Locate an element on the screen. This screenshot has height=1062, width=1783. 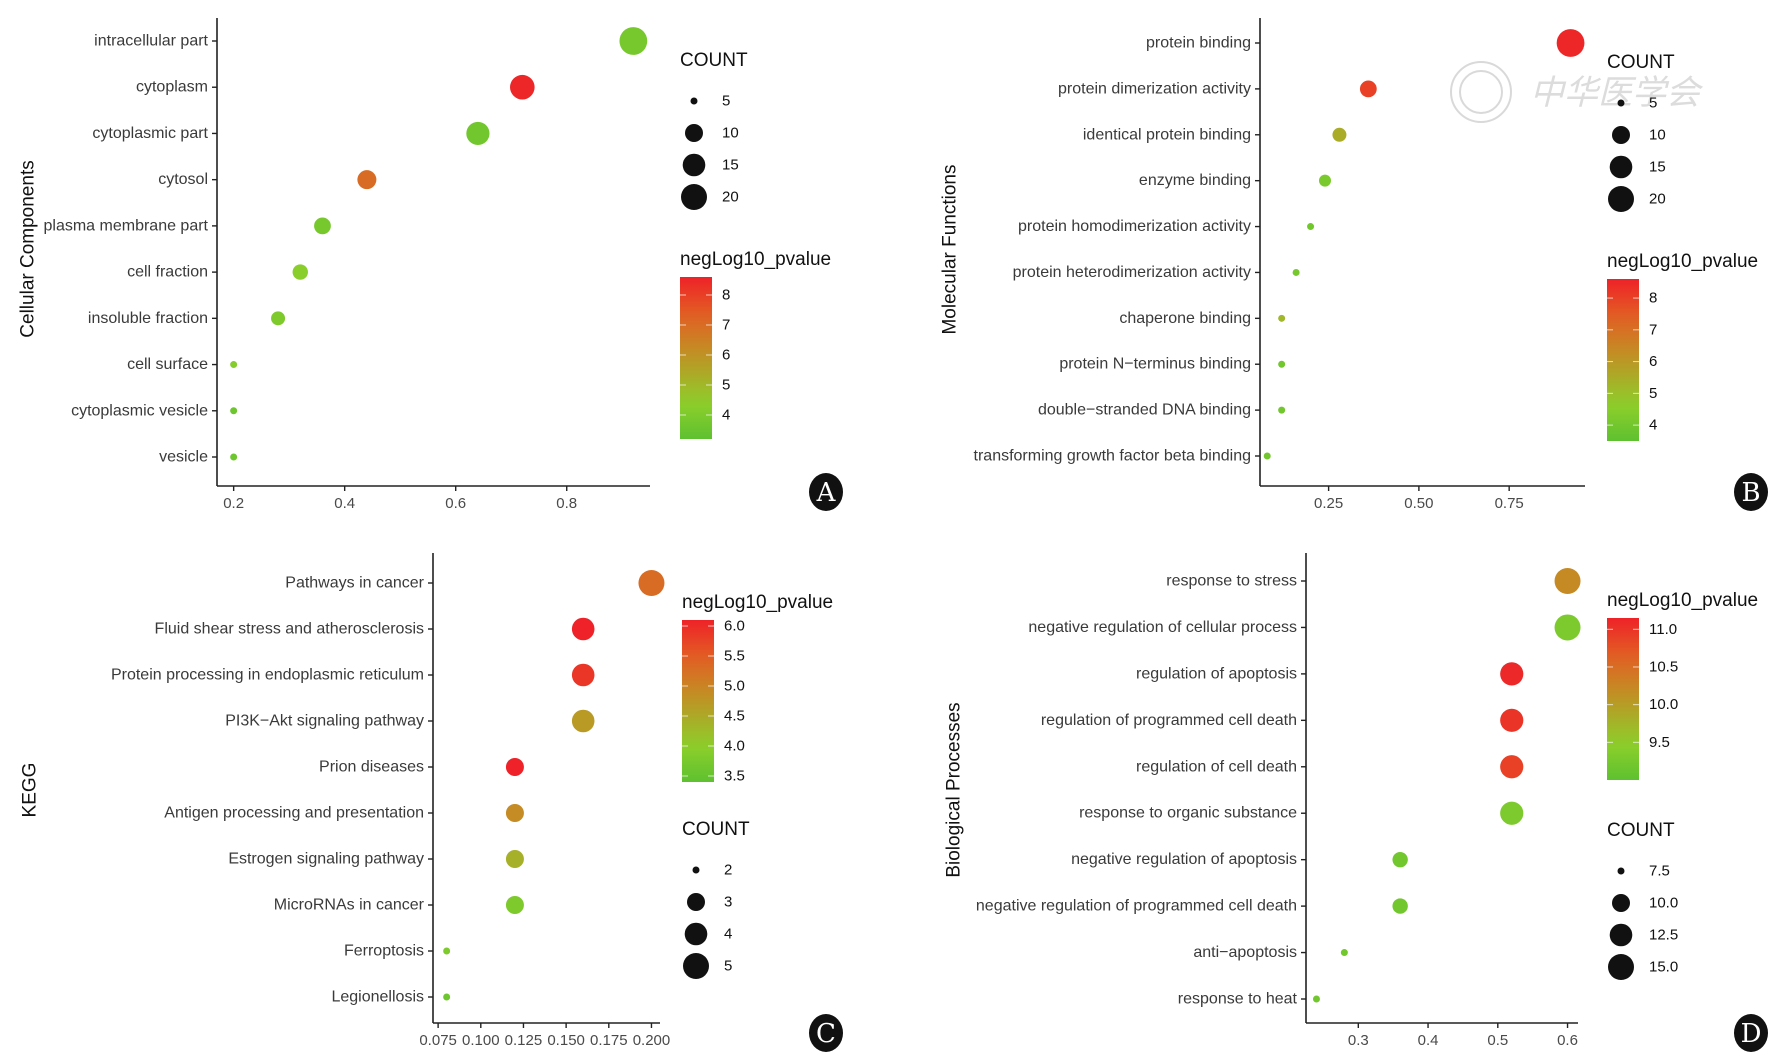
y-tick-label: response to heat is located at coordinates (1238, 999).